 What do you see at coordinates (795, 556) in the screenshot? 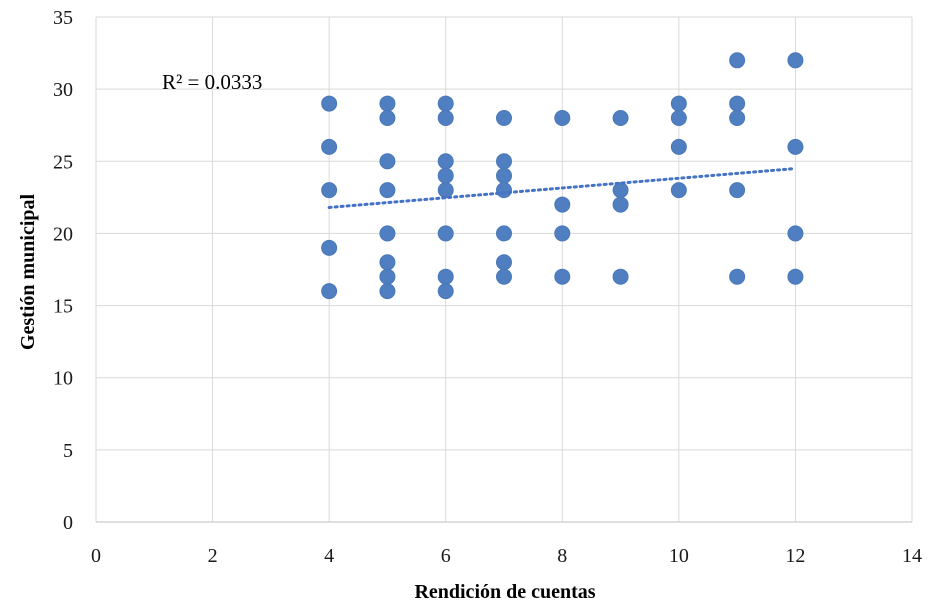
I see `x-tick-label: 12` at bounding box center [795, 556].